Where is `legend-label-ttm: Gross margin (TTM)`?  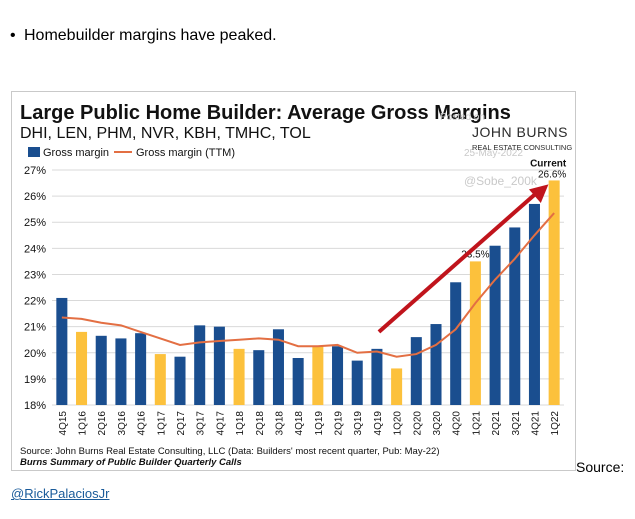 legend-label-ttm: Gross margin (TTM) is located at coordinates (185, 153).